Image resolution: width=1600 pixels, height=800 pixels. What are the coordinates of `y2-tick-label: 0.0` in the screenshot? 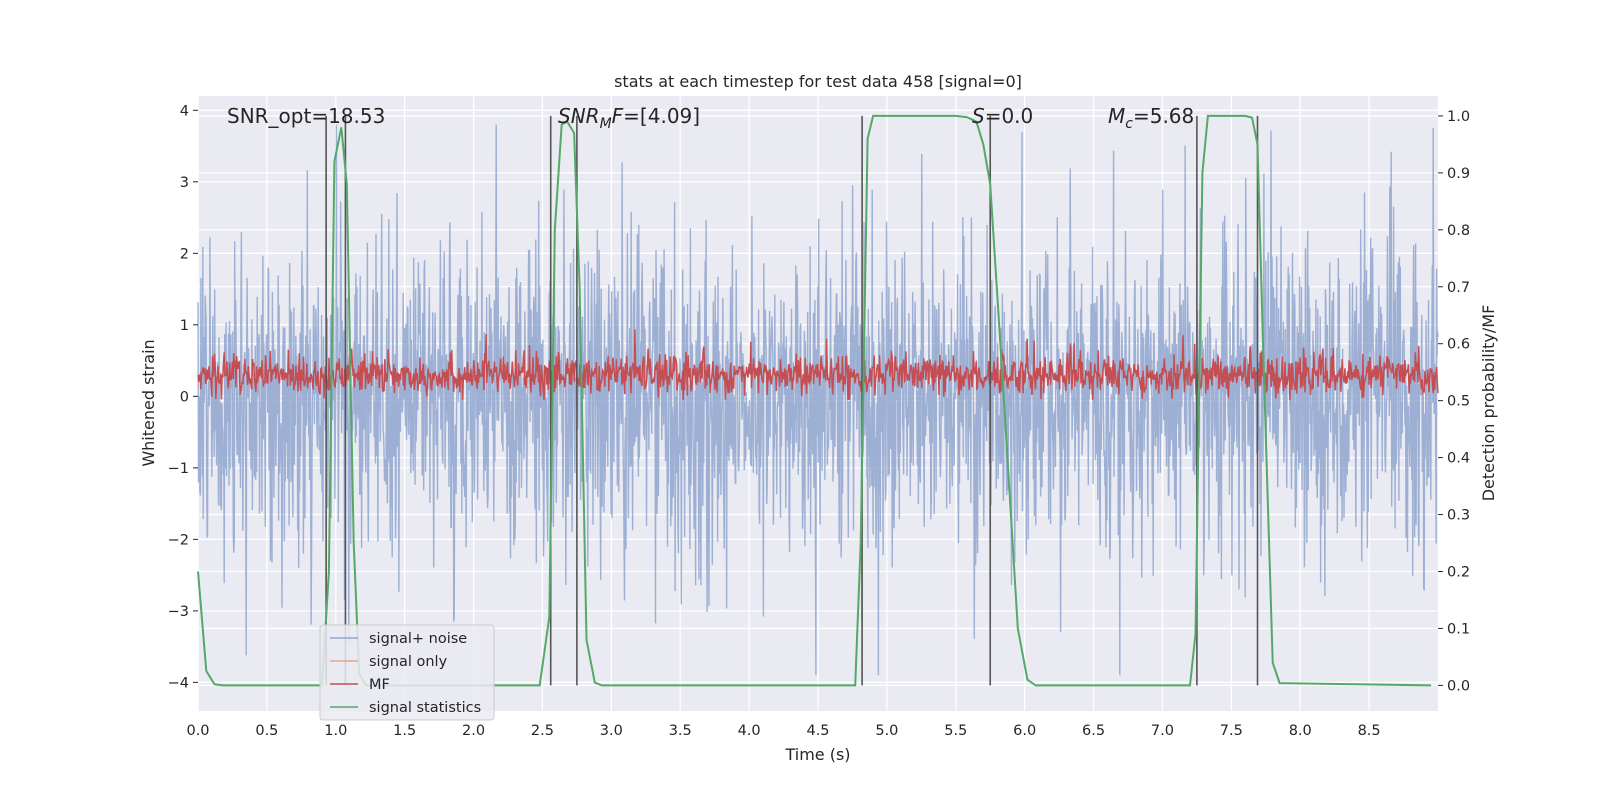 It's located at (1458, 686).